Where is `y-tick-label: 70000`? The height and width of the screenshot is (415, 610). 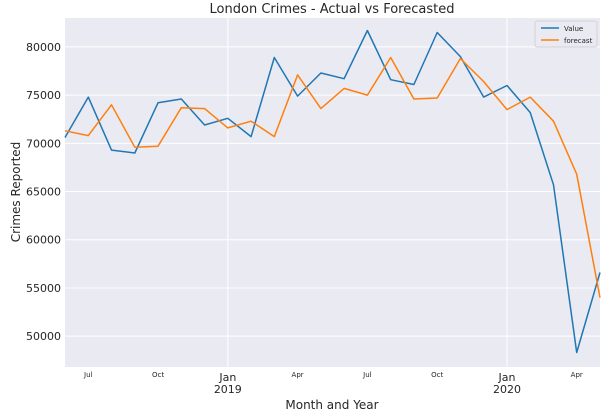
y-tick-label: 70000 is located at coordinates (43, 143).